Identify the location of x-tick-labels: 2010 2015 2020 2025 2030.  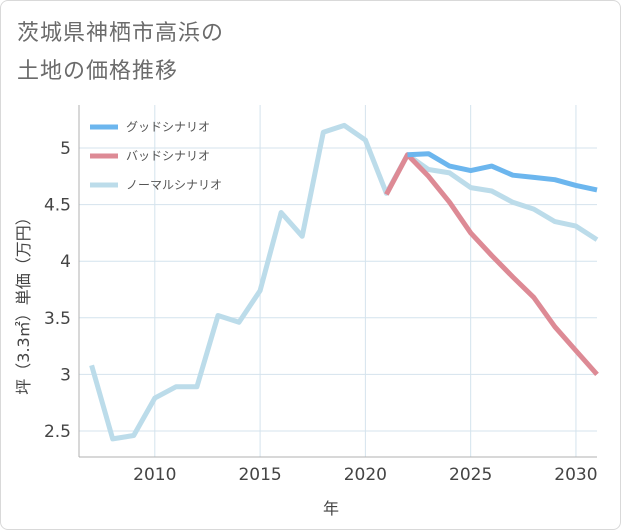
(365, 475).